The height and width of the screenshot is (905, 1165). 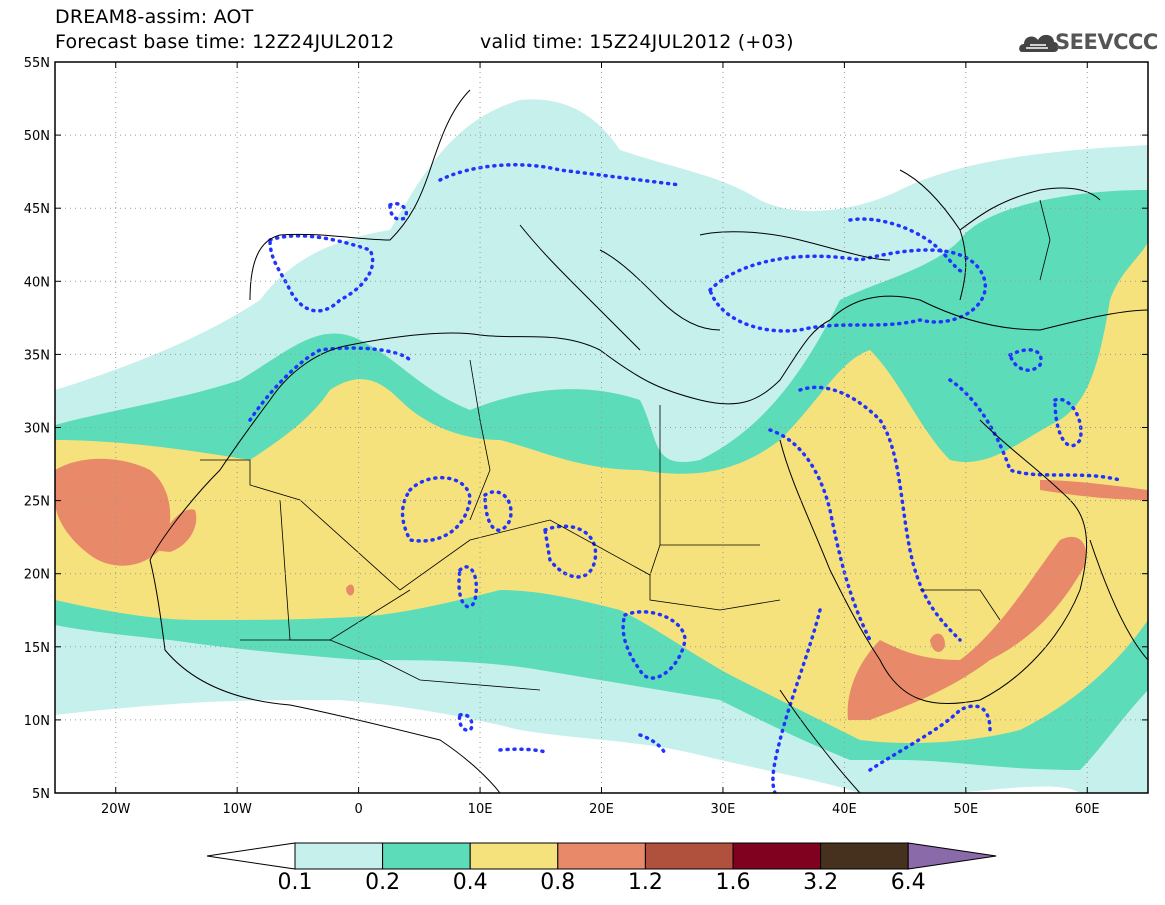 I want to click on lat-label: 50N, so click(x=37, y=136).